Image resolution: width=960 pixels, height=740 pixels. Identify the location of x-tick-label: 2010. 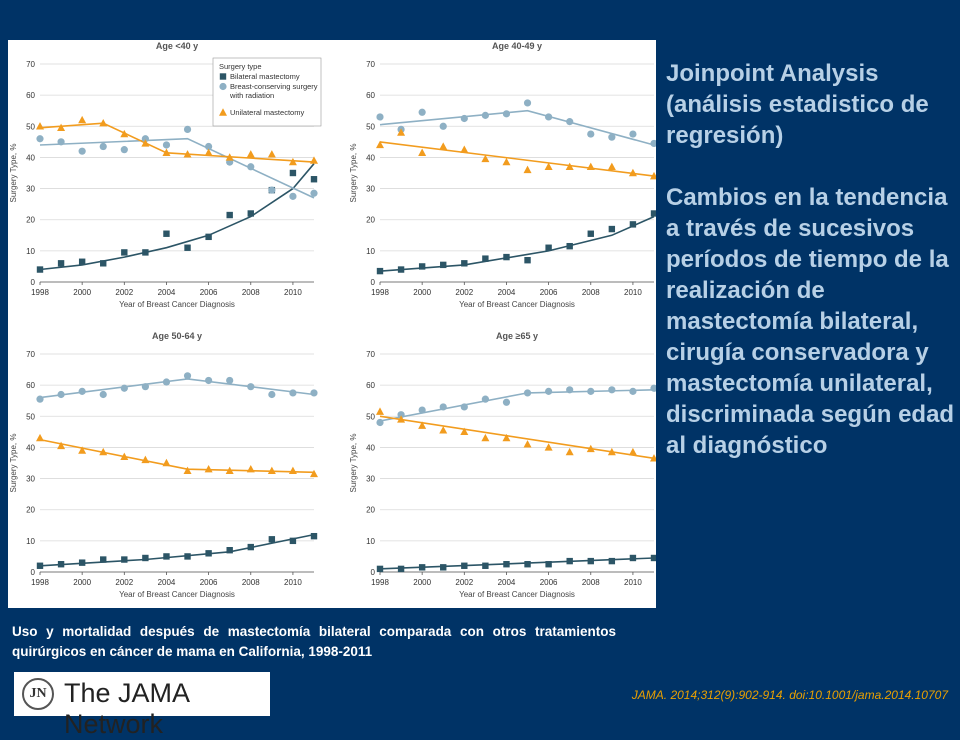
(293, 292).